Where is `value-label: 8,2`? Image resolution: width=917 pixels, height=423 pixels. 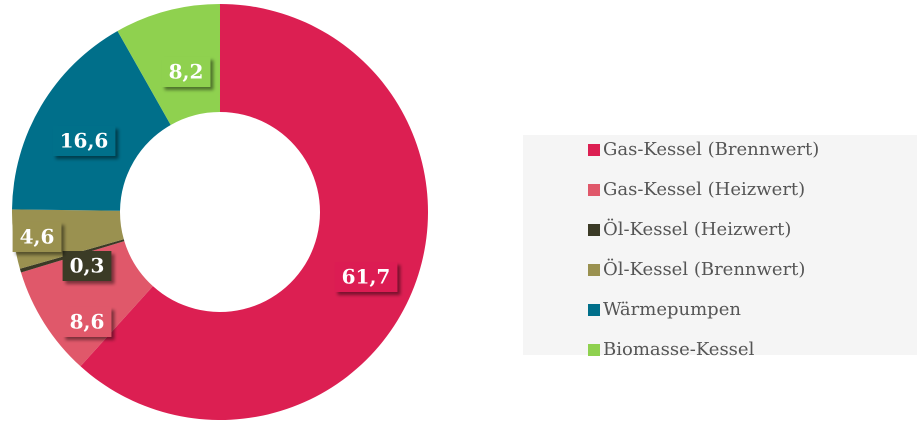
value-label: 8,2 is located at coordinates (186, 72).